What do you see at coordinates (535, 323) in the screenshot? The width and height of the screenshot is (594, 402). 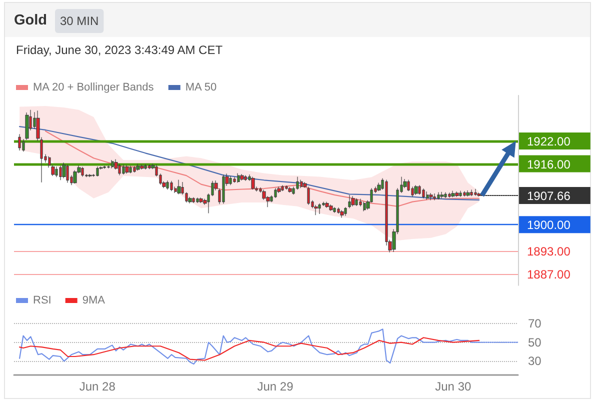 I see `y-tick-label: 70` at bounding box center [535, 323].